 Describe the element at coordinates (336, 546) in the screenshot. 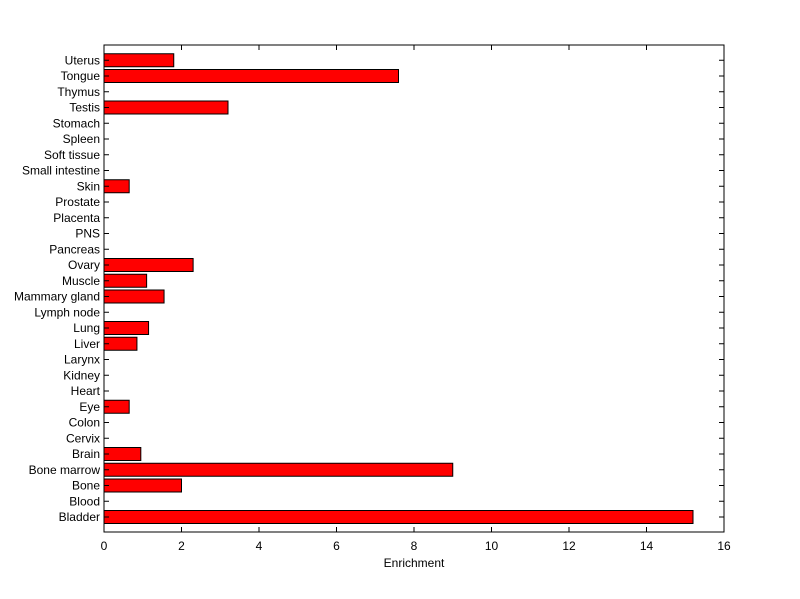

I see `x-tick-label: 6` at that location.